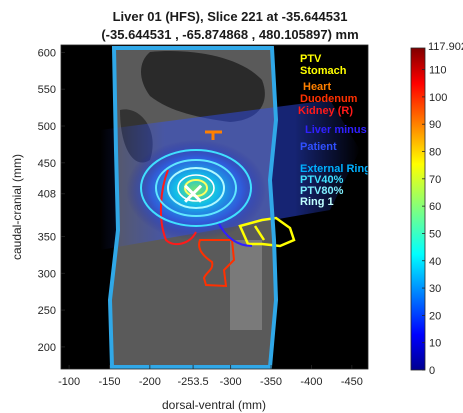  What do you see at coordinates (418, 209) in the screenshot?
I see `colorbar` at bounding box center [418, 209].